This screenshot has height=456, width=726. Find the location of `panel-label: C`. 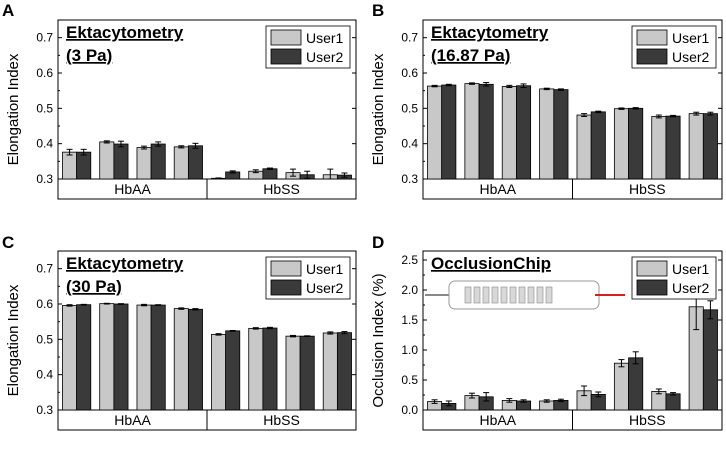

panel-label: C is located at coordinates (8, 242).